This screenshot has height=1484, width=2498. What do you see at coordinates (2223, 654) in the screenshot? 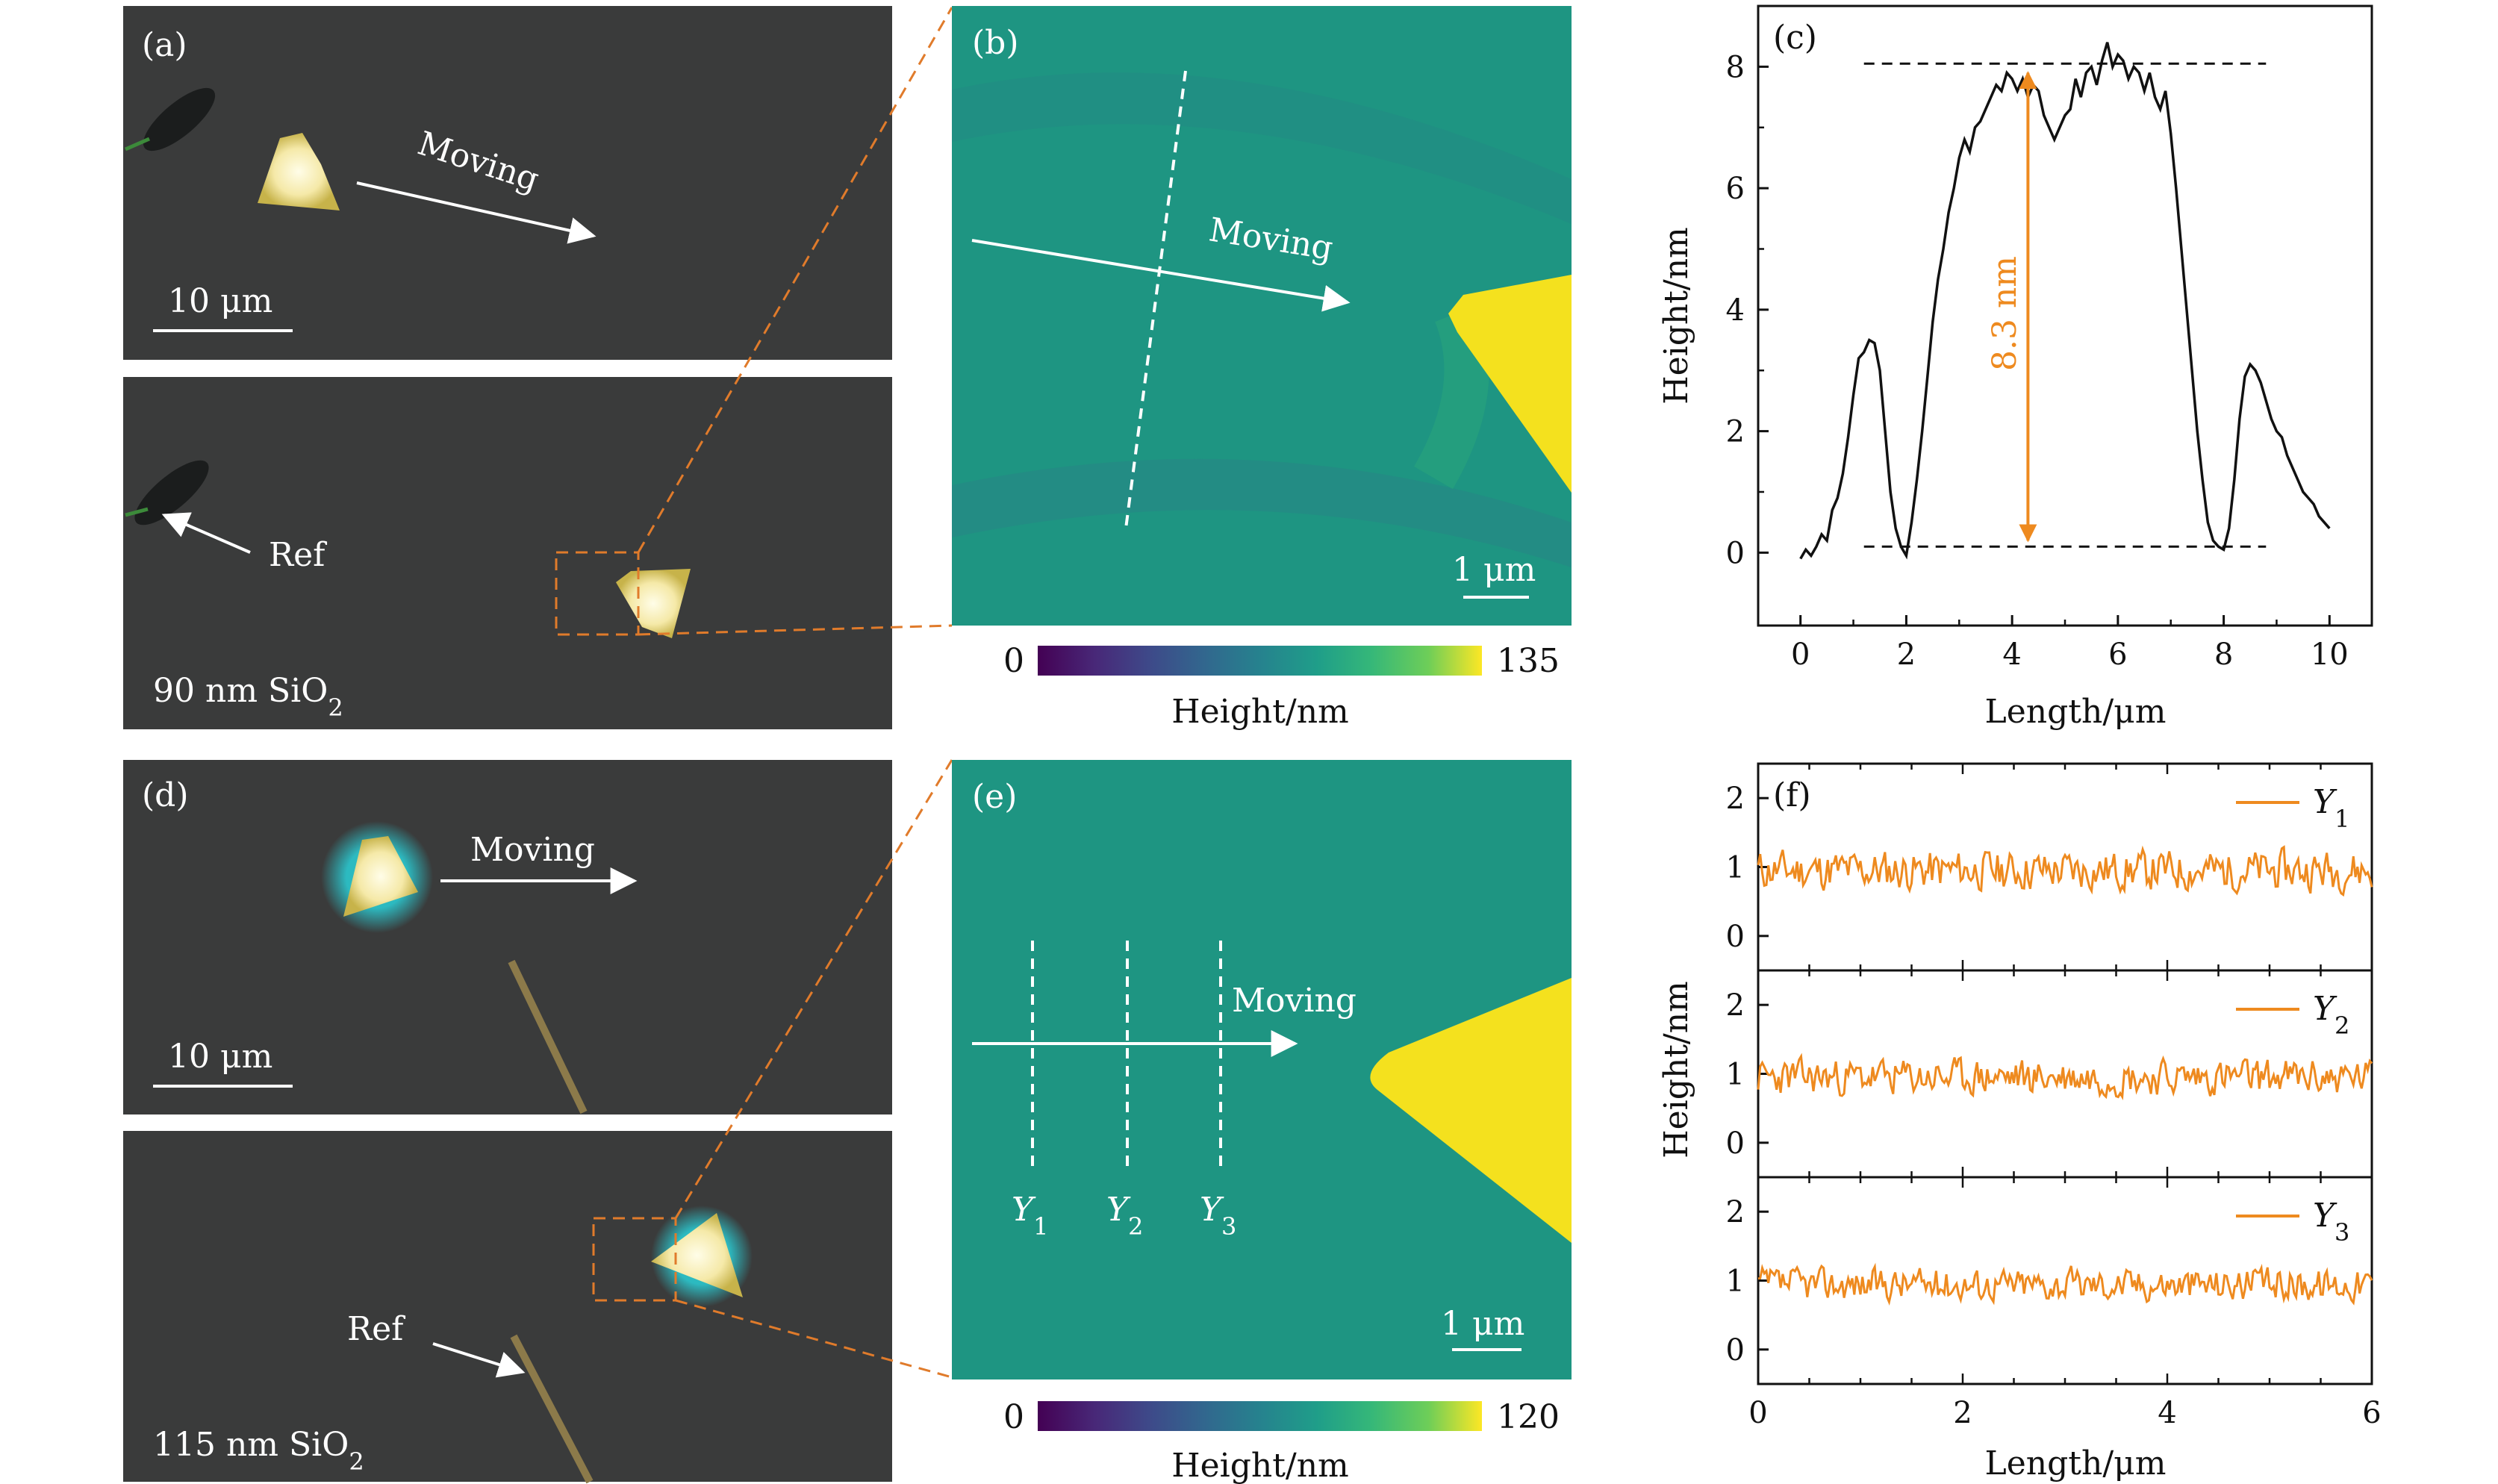
I see `x-tick-label: 8` at bounding box center [2223, 654].